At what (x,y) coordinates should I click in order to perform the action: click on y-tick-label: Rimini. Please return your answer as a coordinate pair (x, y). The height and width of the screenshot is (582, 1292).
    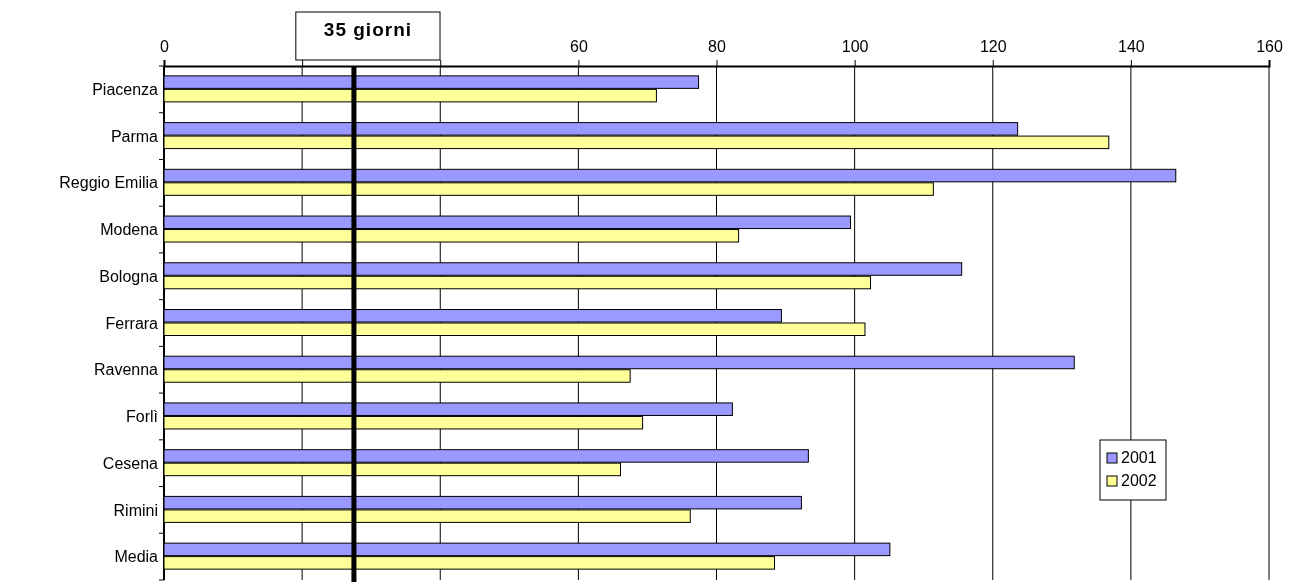
    Looking at the image, I should click on (135, 510).